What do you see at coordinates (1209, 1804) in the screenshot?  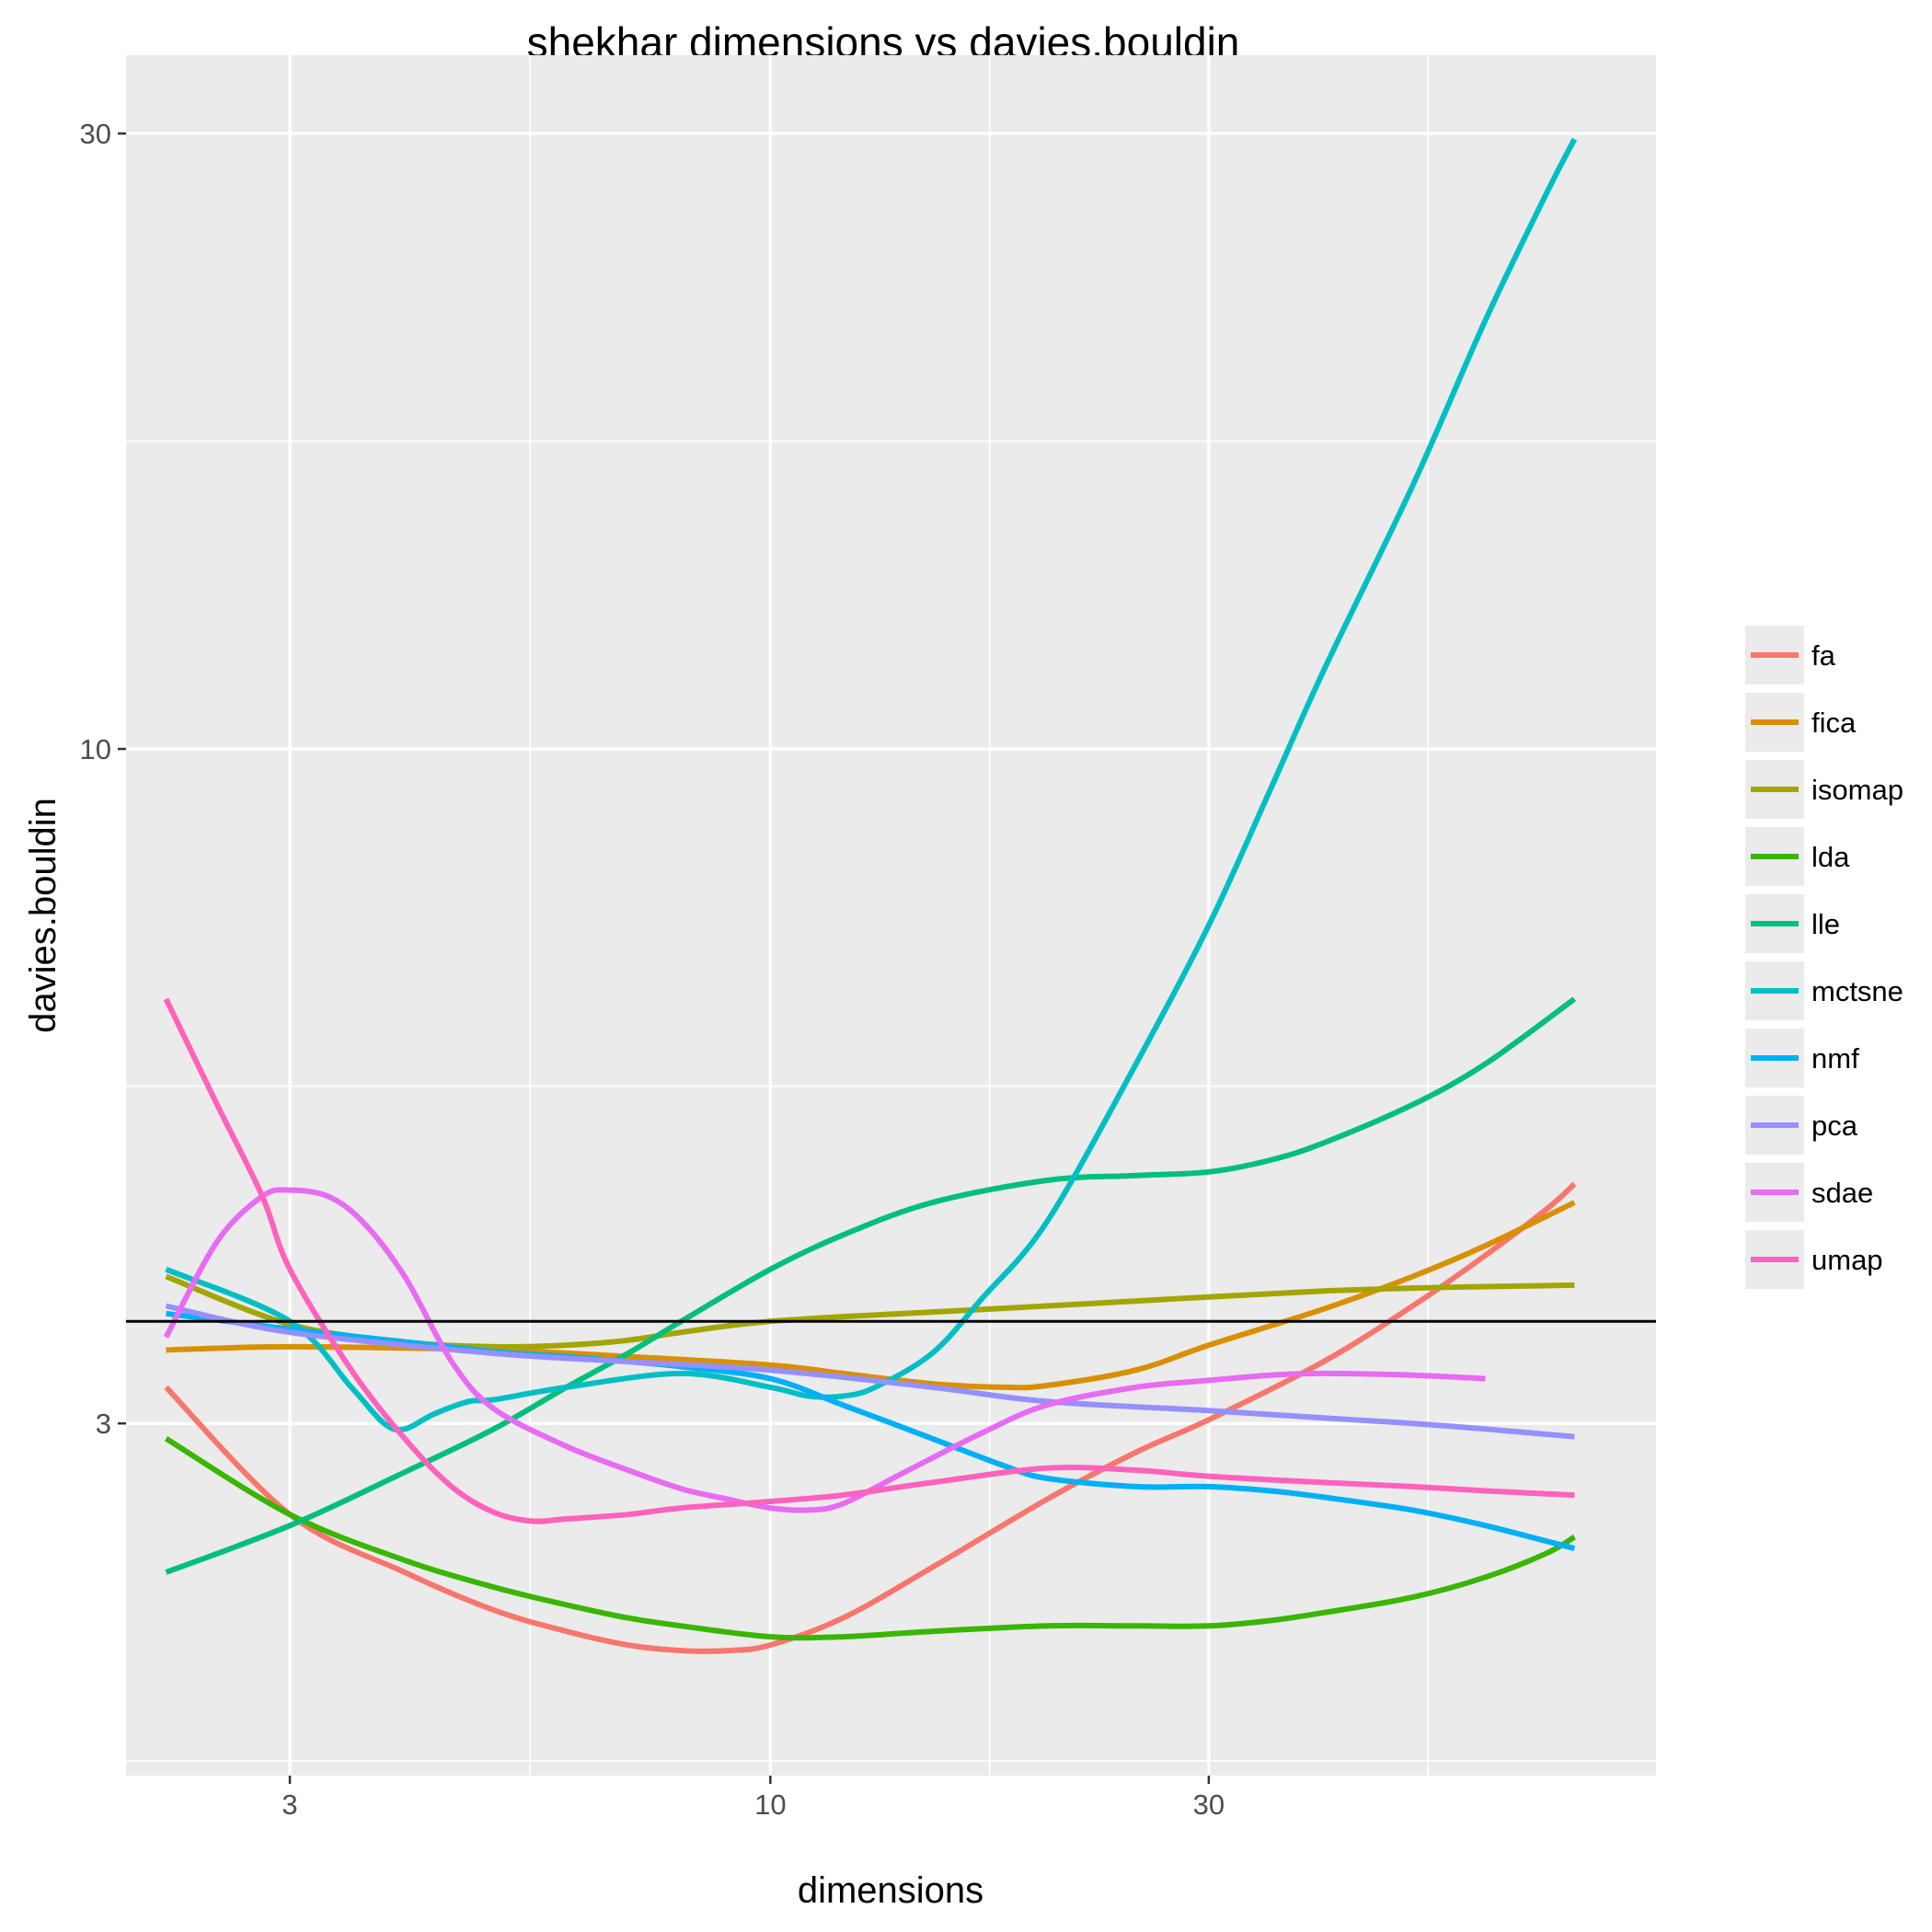 I see `x-tick-label: 30` at bounding box center [1209, 1804].